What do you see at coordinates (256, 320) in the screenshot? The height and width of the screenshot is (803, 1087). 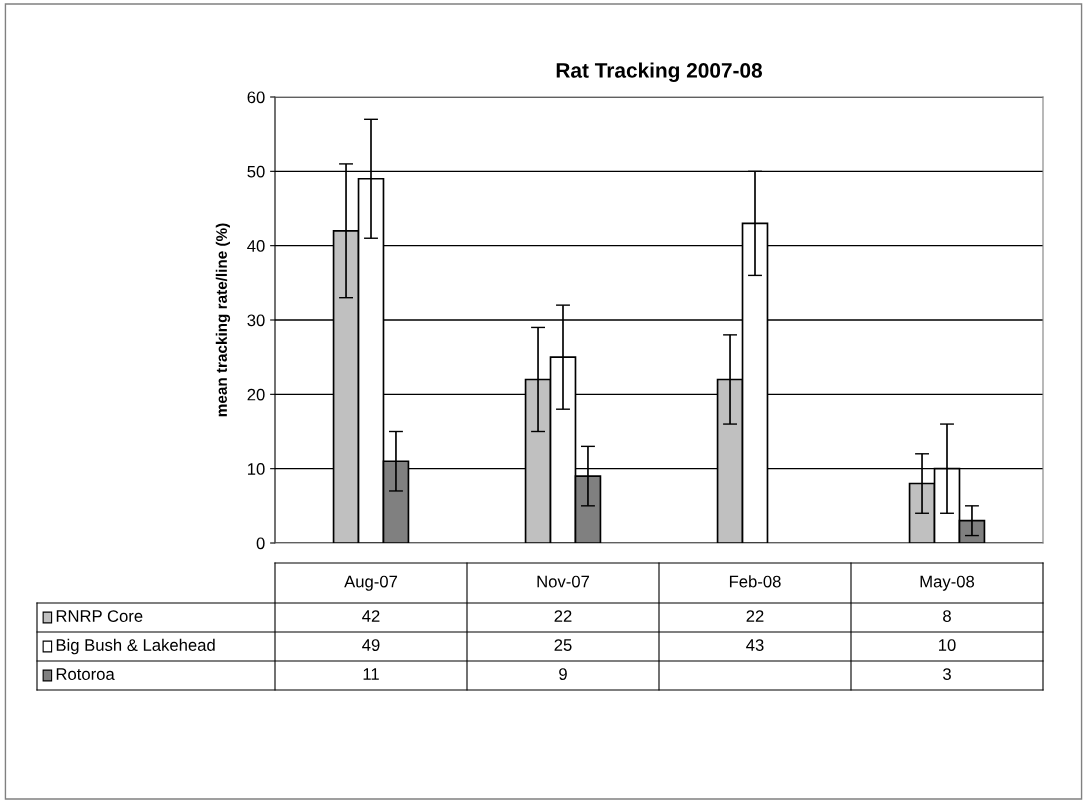 I see `y-tick-label: 30` at bounding box center [256, 320].